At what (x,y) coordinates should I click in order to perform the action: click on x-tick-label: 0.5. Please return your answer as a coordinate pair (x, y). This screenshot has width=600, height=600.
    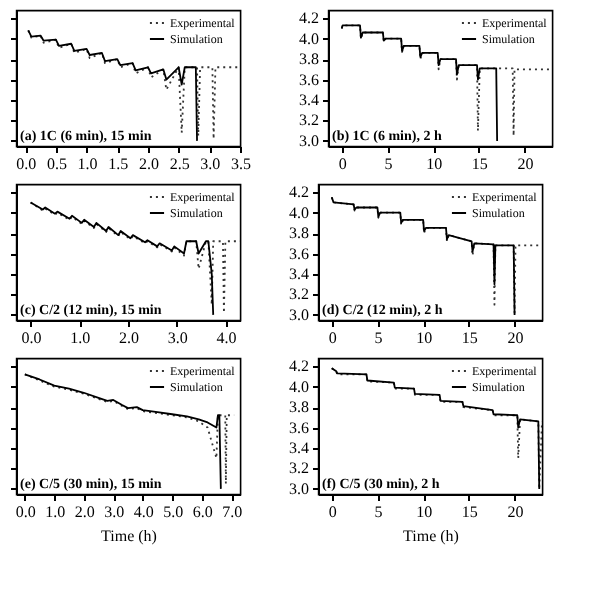
    Looking at the image, I should click on (56, 164).